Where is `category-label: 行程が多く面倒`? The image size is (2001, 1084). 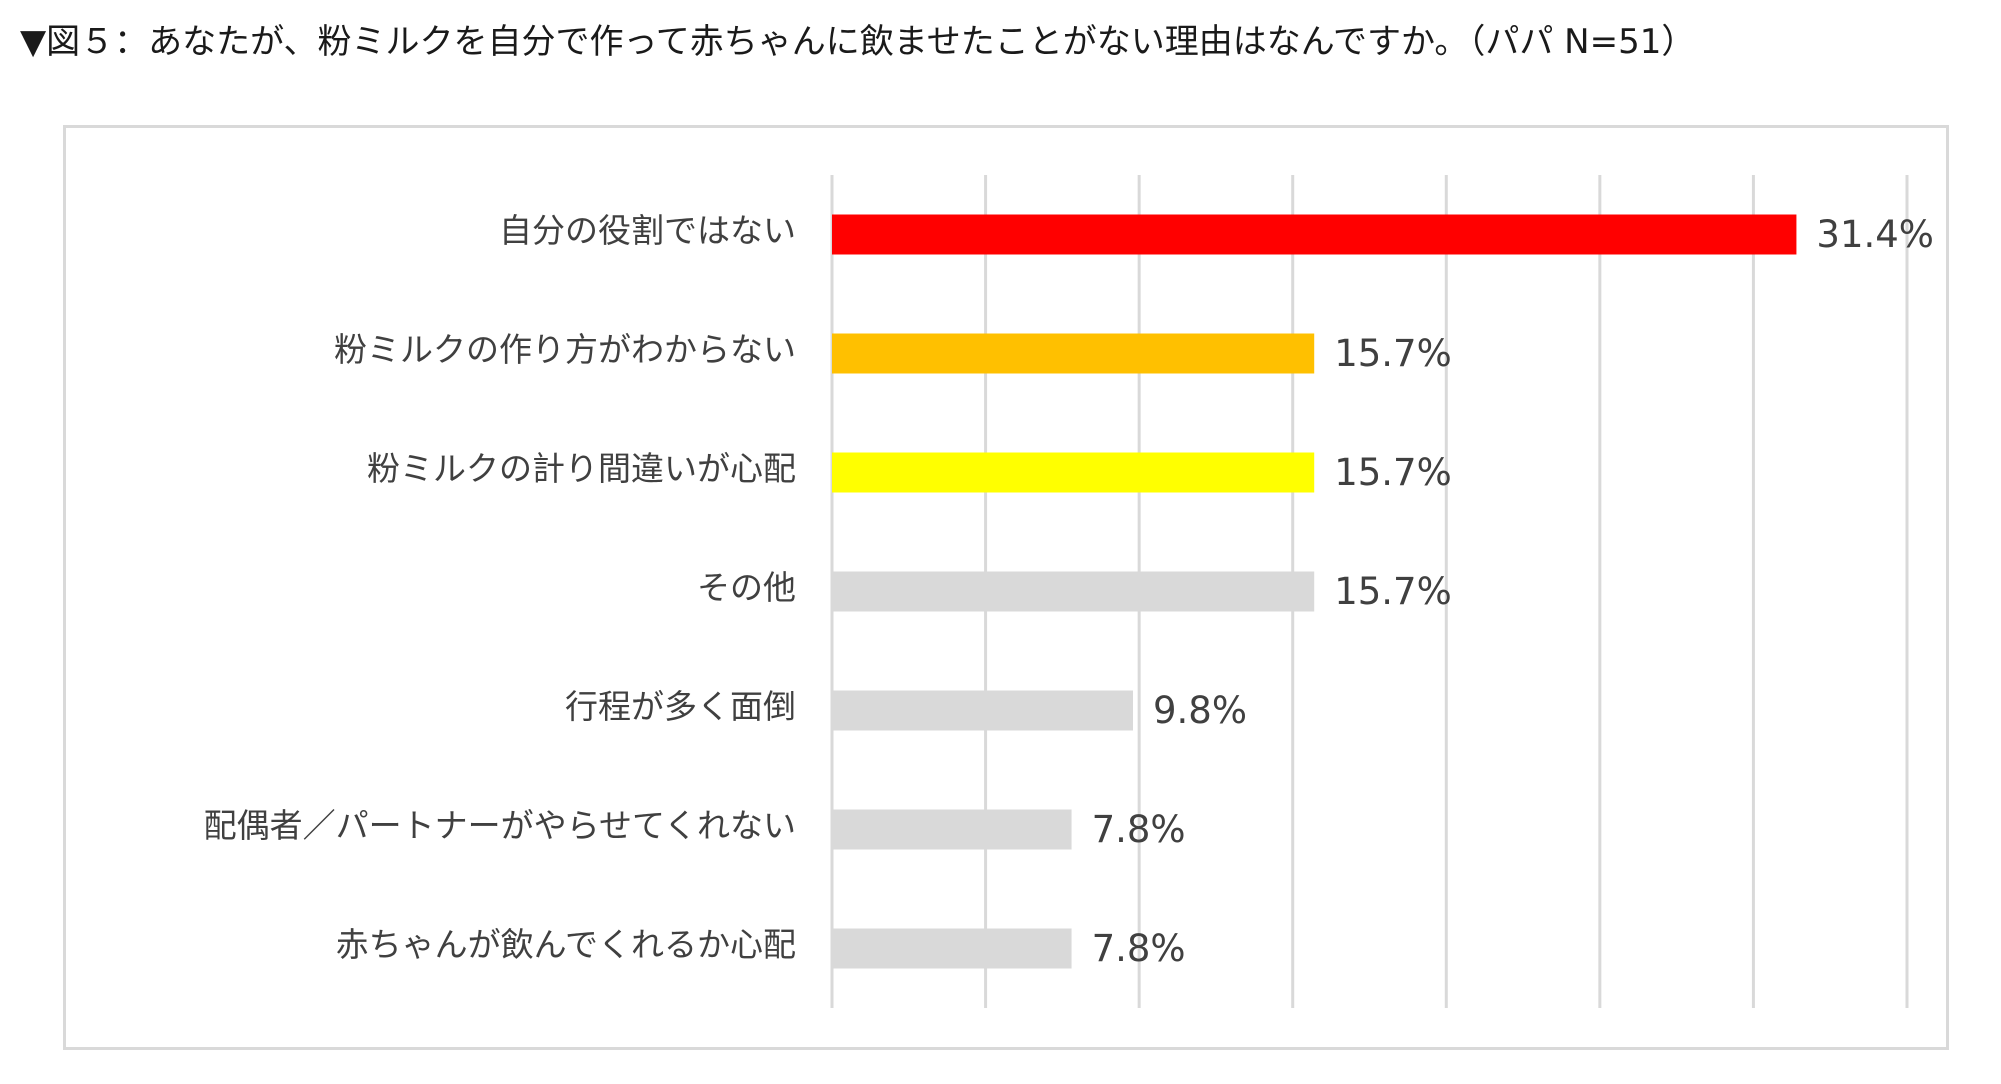 category-label: 行程が多く面倒 is located at coordinates (680, 706).